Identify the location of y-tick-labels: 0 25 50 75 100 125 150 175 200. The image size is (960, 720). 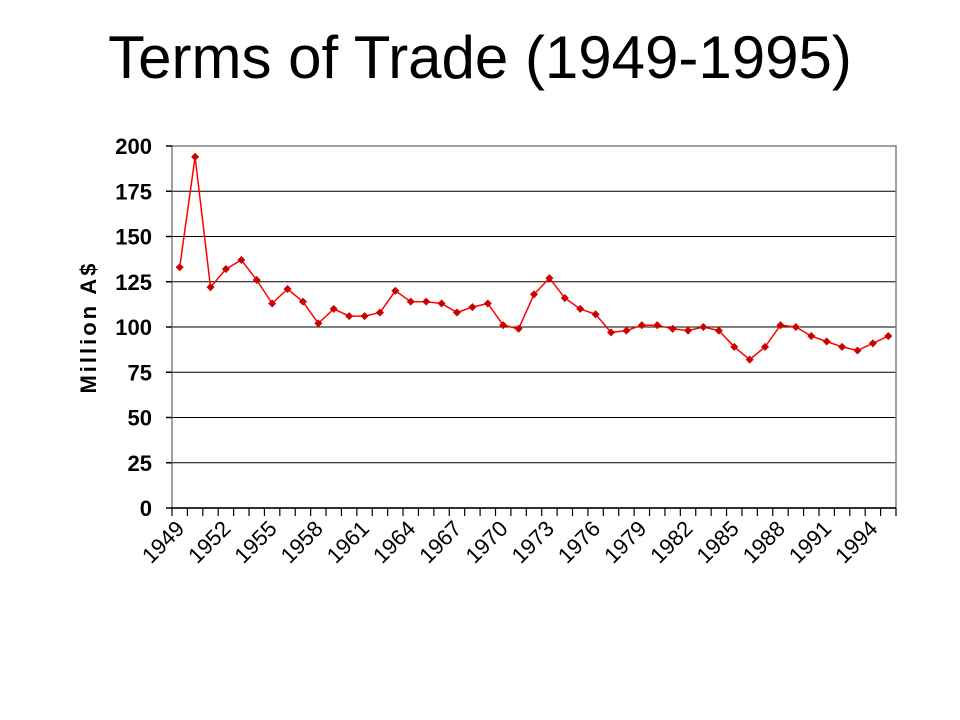
(133, 327).